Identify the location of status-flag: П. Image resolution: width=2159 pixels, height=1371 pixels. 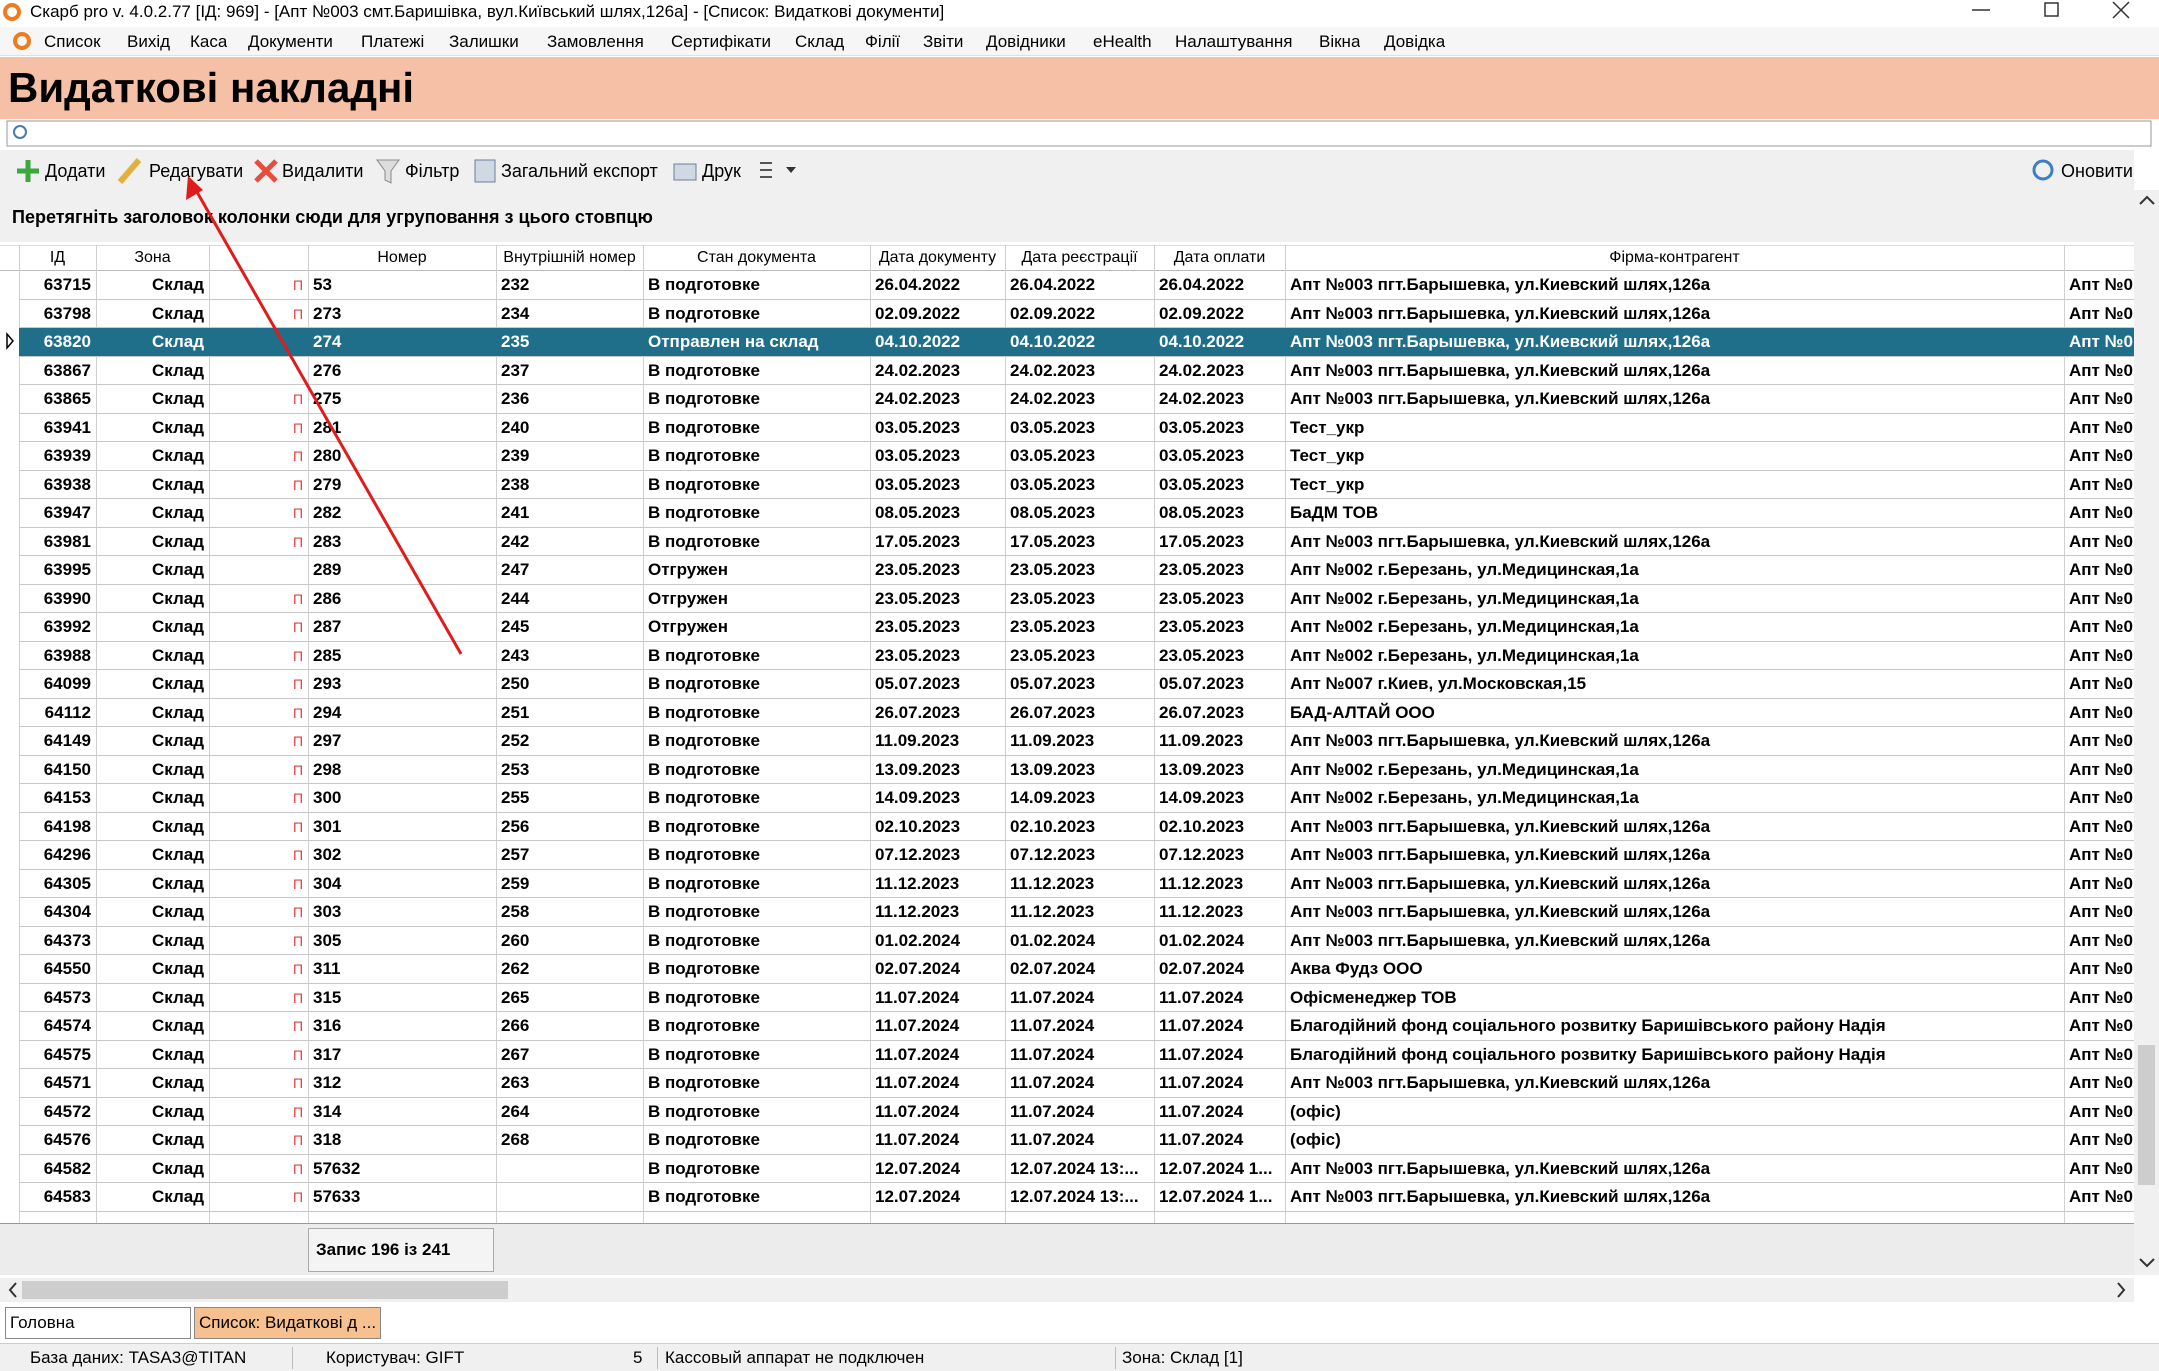
(297, 712).